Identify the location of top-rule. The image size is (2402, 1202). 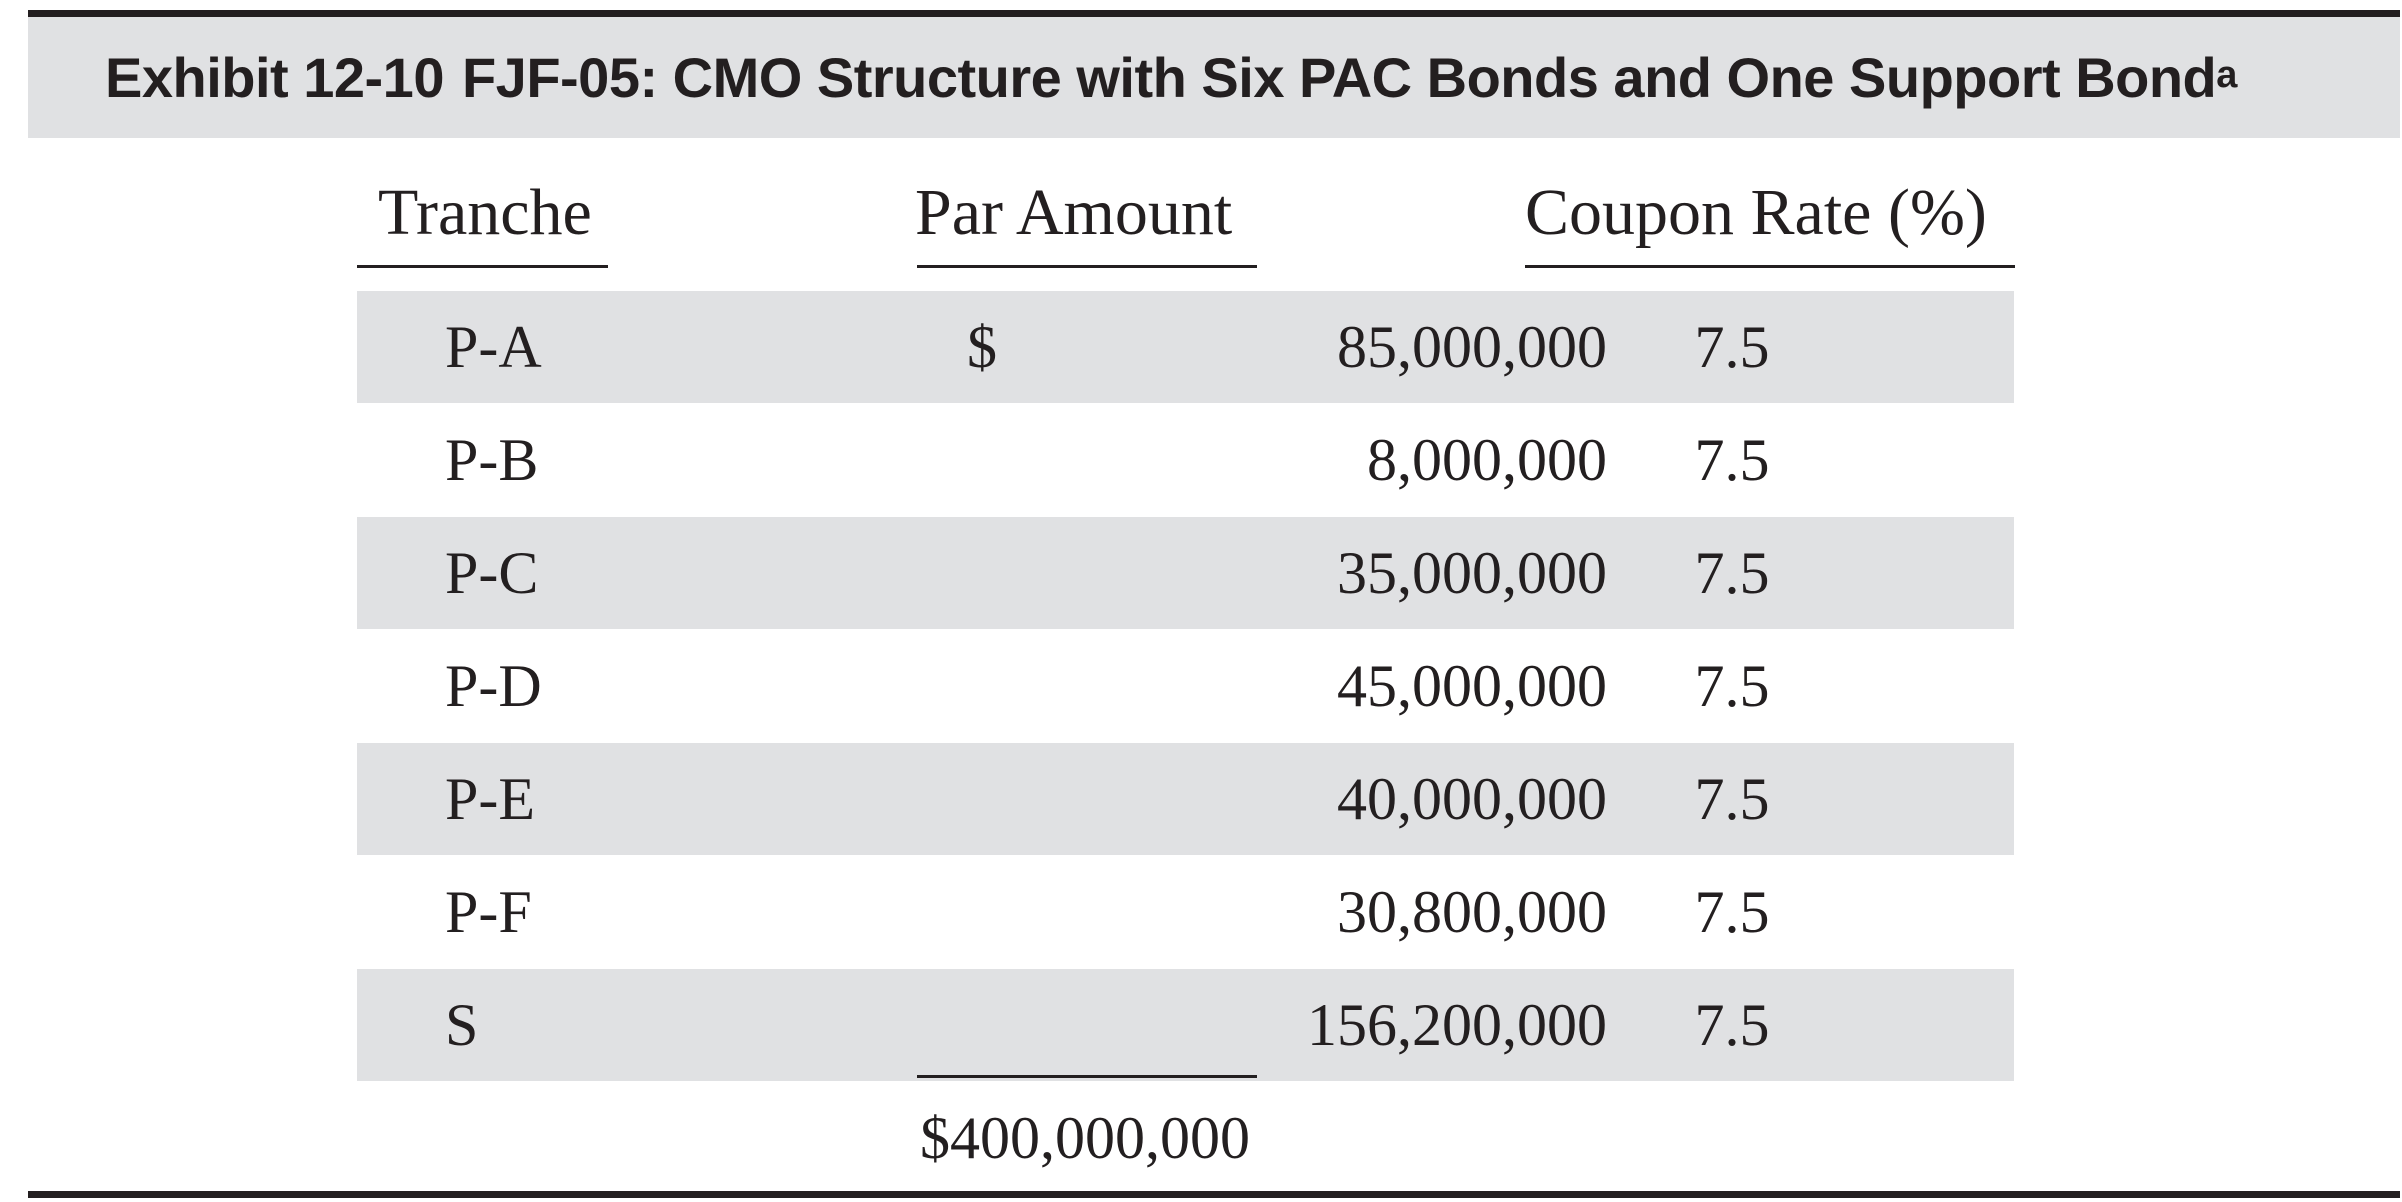
(1214, 13).